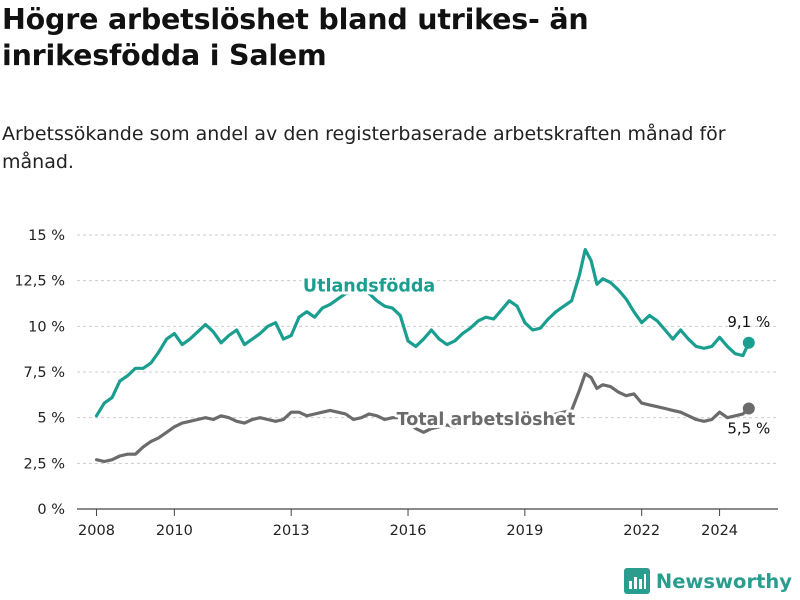 Image resolution: width=800 pixels, height=600 pixels. Describe the element at coordinates (748, 322) in the screenshot. I see `end-label-utlandsfodda: 9,1 %` at that location.